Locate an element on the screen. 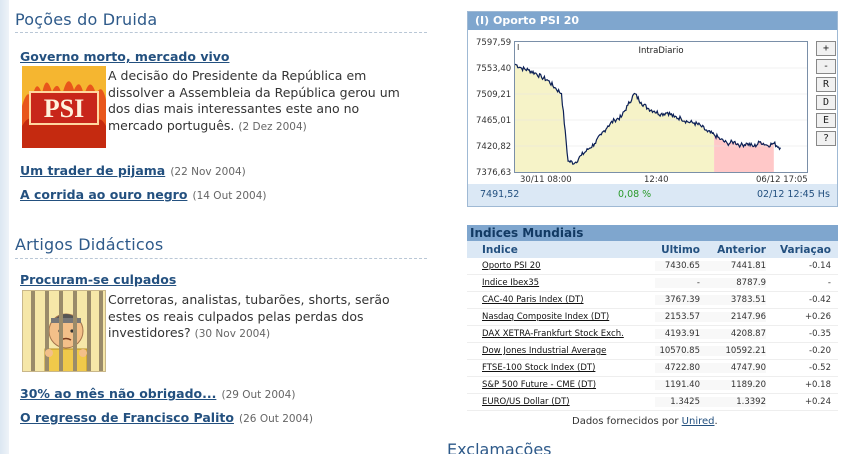 The height and width of the screenshot is (454, 842). cell-ultimo-cell: 10570.85 is located at coordinates (677, 351).